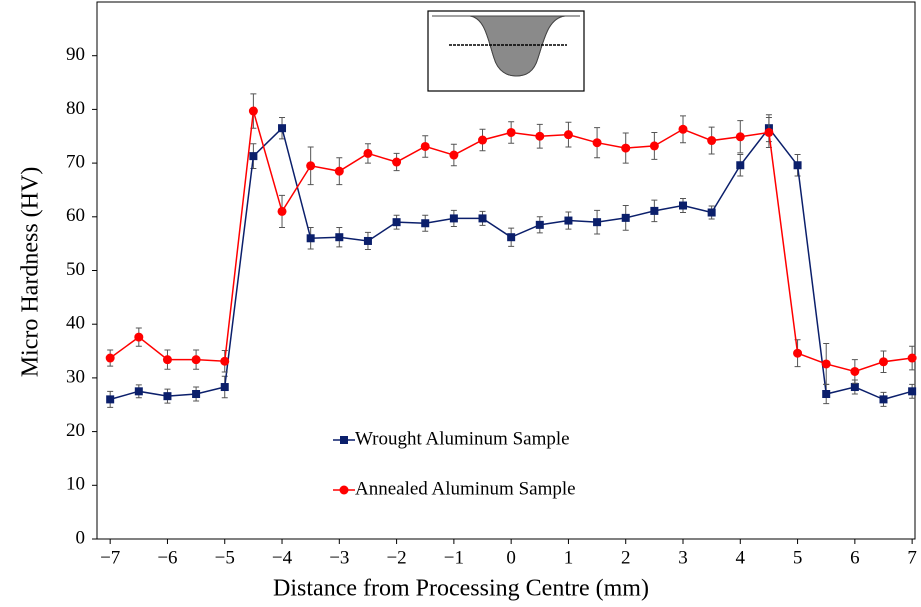  I want to click on y-tick-label: 70, so click(75, 161).